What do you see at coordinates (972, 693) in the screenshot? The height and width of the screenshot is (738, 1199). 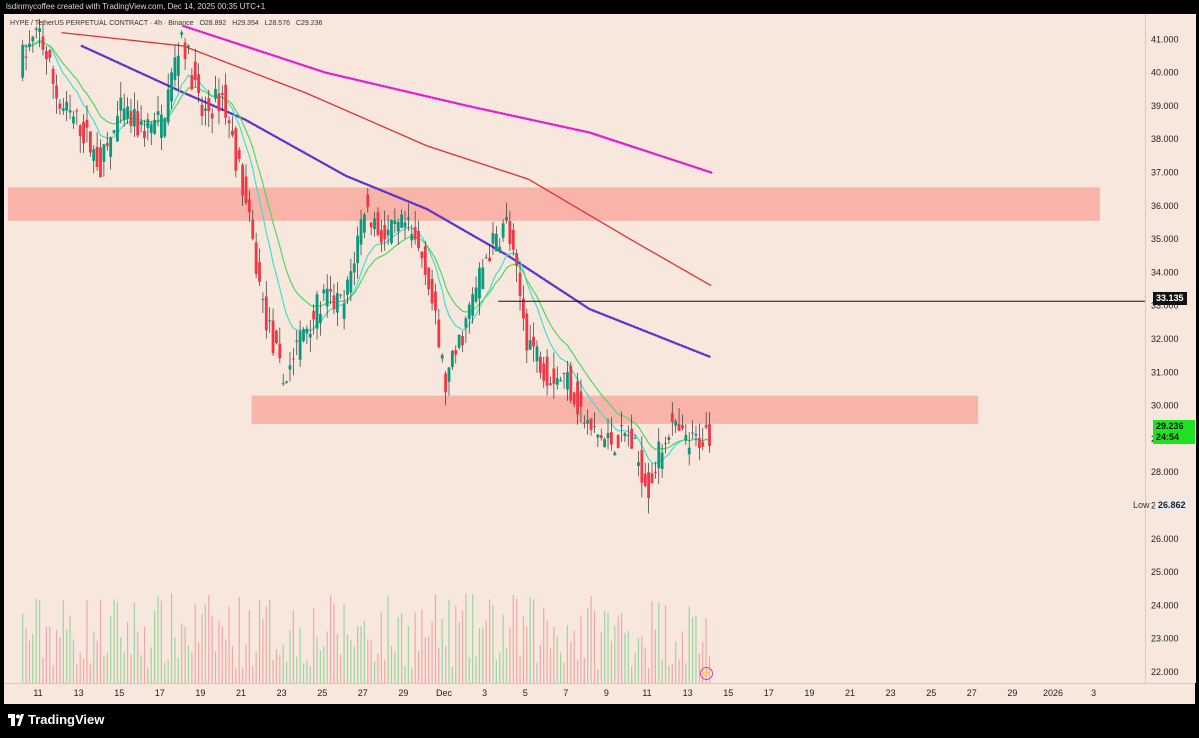 I see `x-tick-label: 27` at bounding box center [972, 693].